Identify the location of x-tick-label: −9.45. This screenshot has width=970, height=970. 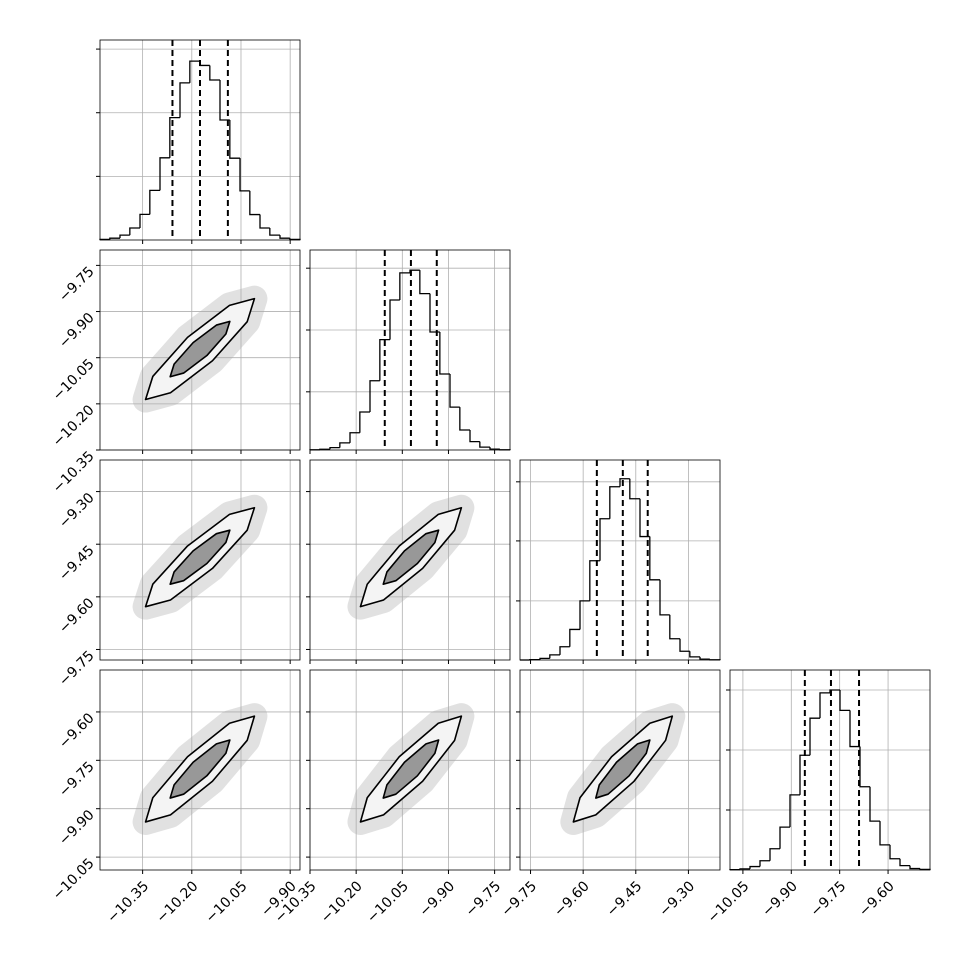
(625, 899).